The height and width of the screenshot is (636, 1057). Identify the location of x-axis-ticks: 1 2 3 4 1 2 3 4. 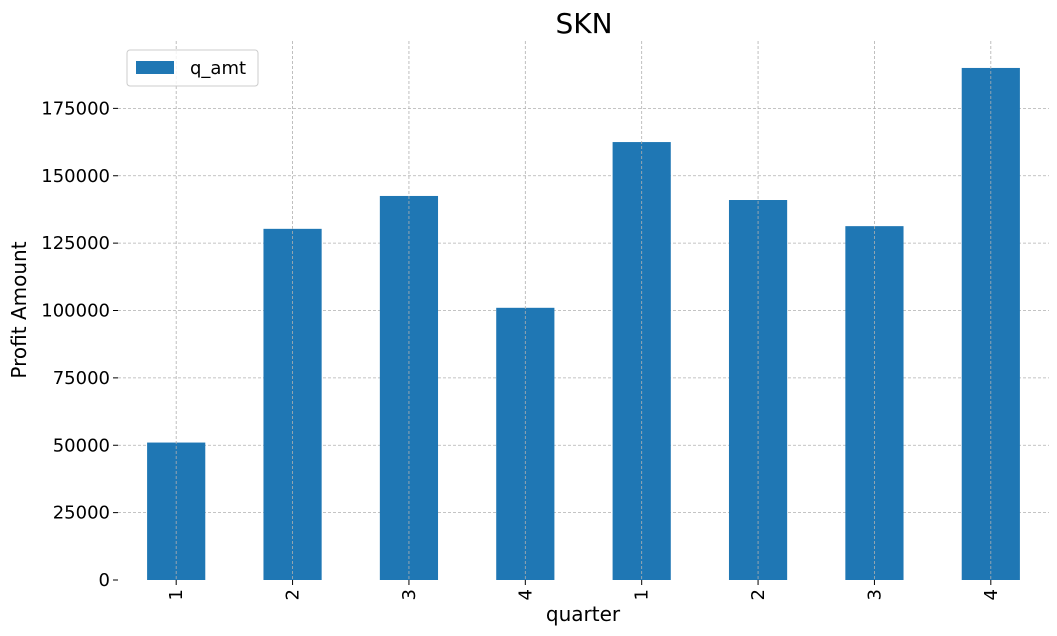
(584, 590).